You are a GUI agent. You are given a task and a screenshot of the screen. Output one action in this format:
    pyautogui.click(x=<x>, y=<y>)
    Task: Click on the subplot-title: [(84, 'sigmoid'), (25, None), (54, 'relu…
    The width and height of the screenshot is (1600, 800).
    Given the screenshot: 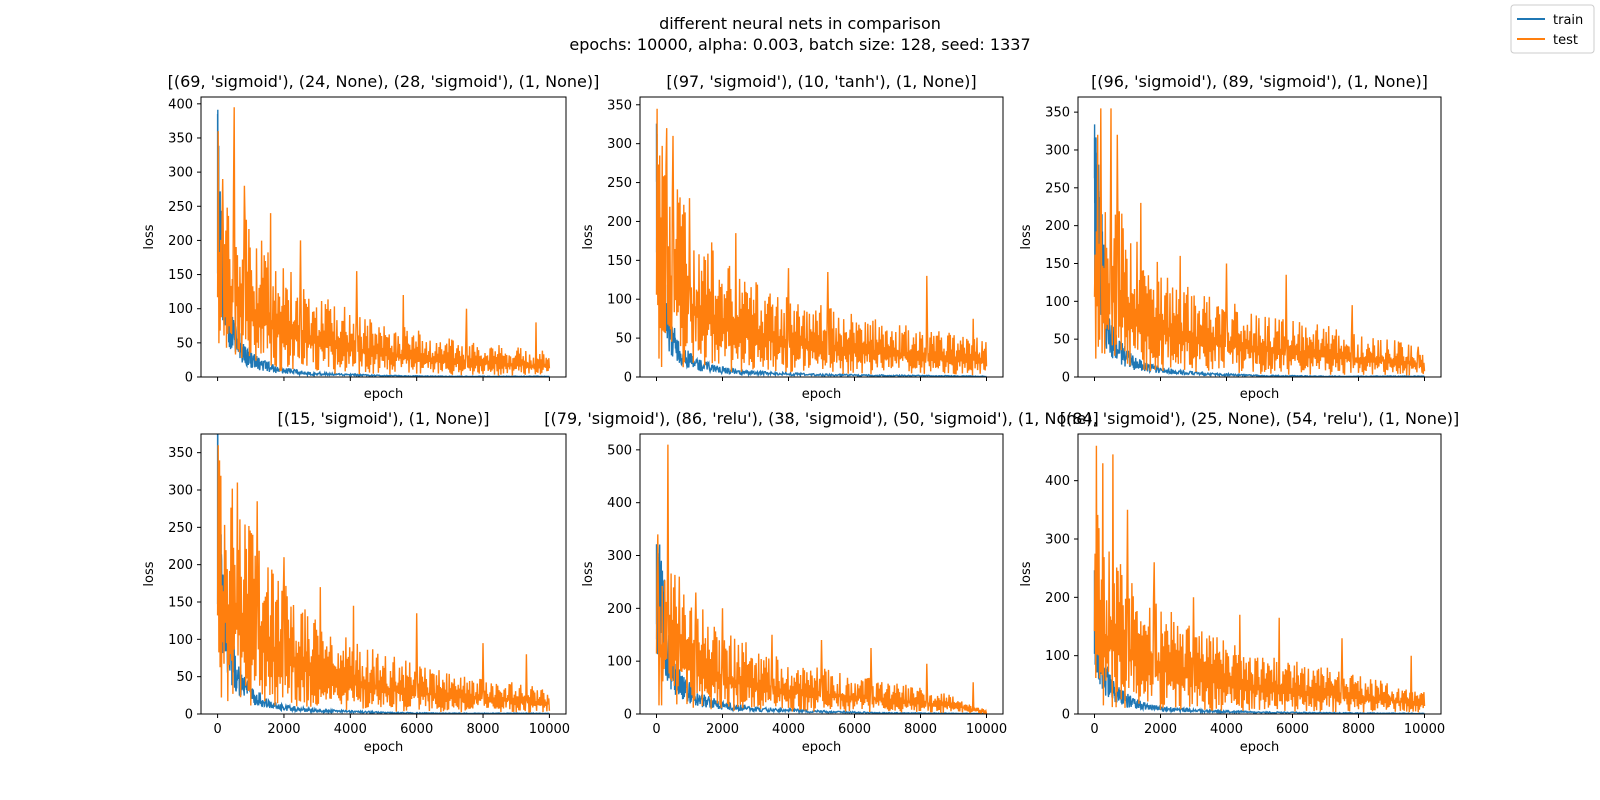 What is the action you would take?
    pyautogui.click(x=1260, y=418)
    